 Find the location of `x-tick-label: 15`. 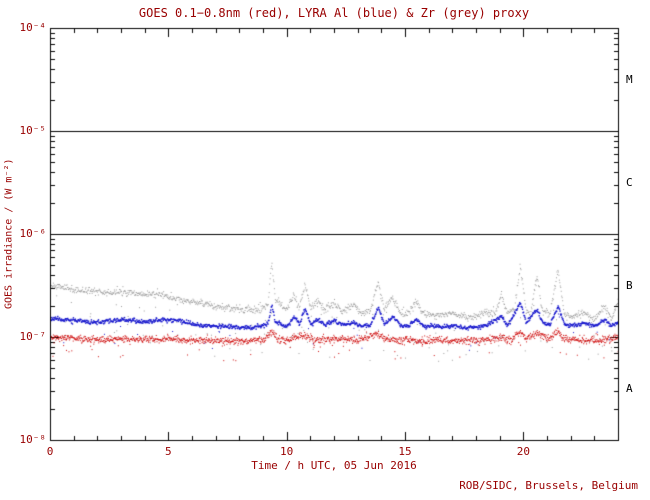

x-tick-label: 15 is located at coordinates (405, 451).